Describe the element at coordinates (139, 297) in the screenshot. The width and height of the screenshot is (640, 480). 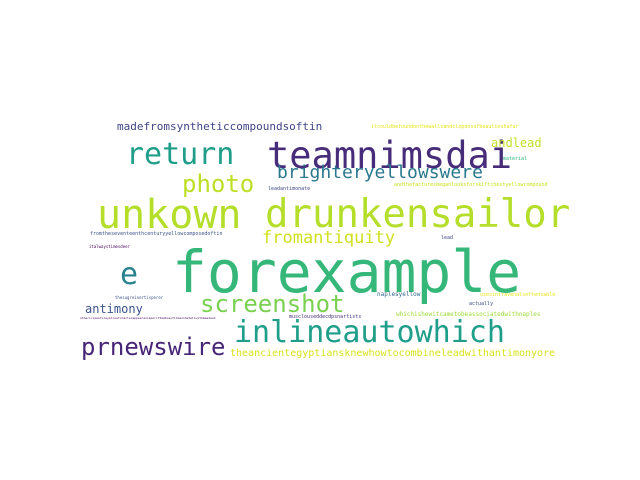
I see `word-thesugreinert: thesugreinertisperer` at that location.